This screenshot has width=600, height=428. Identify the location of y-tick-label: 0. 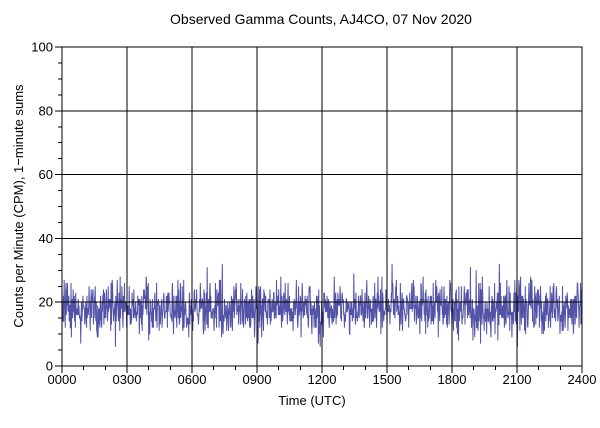
(49, 366).